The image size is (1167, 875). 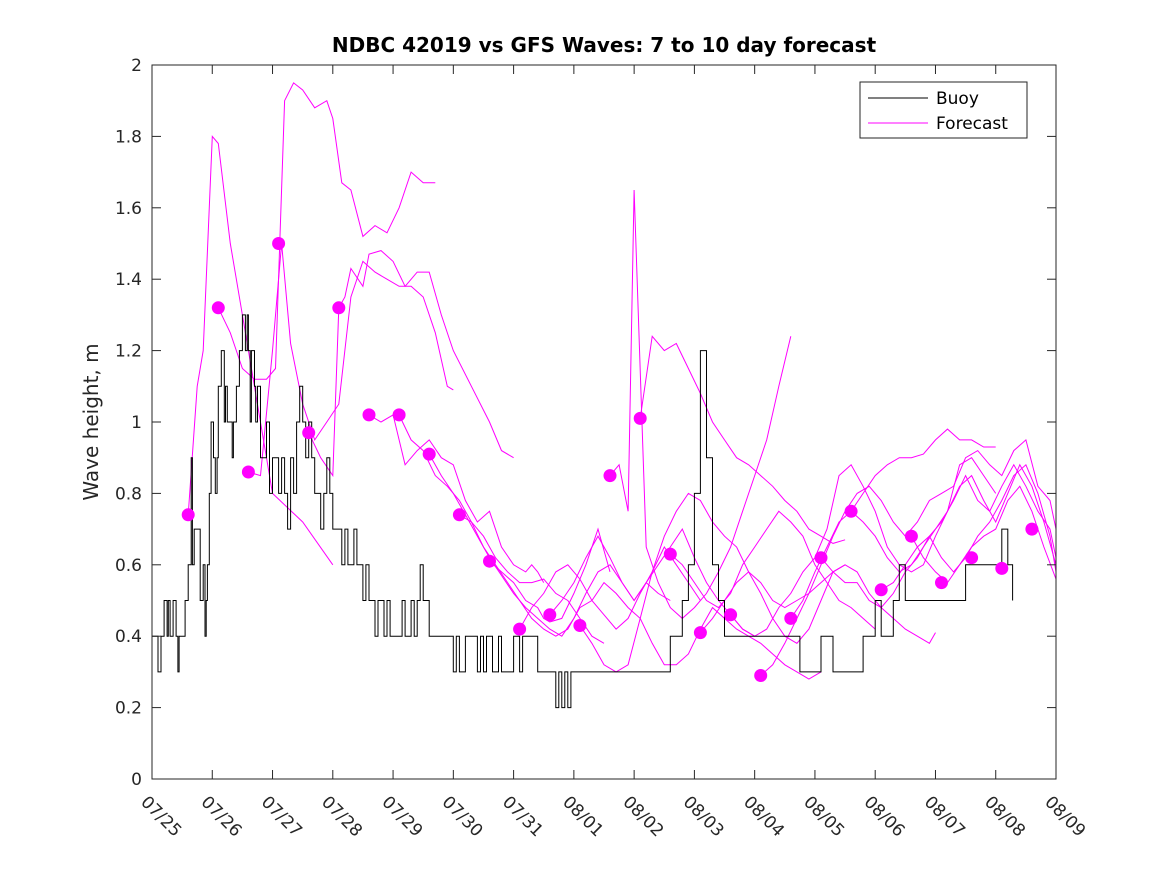 What do you see at coordinates (582, 816) in the screenshot?
I see `x-tick-label: 08/01` at bounding box center [582, 816].